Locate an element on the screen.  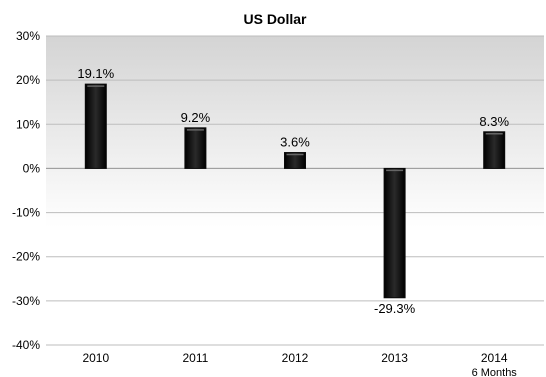
bar-2013 is located at coordinates (394, 233).